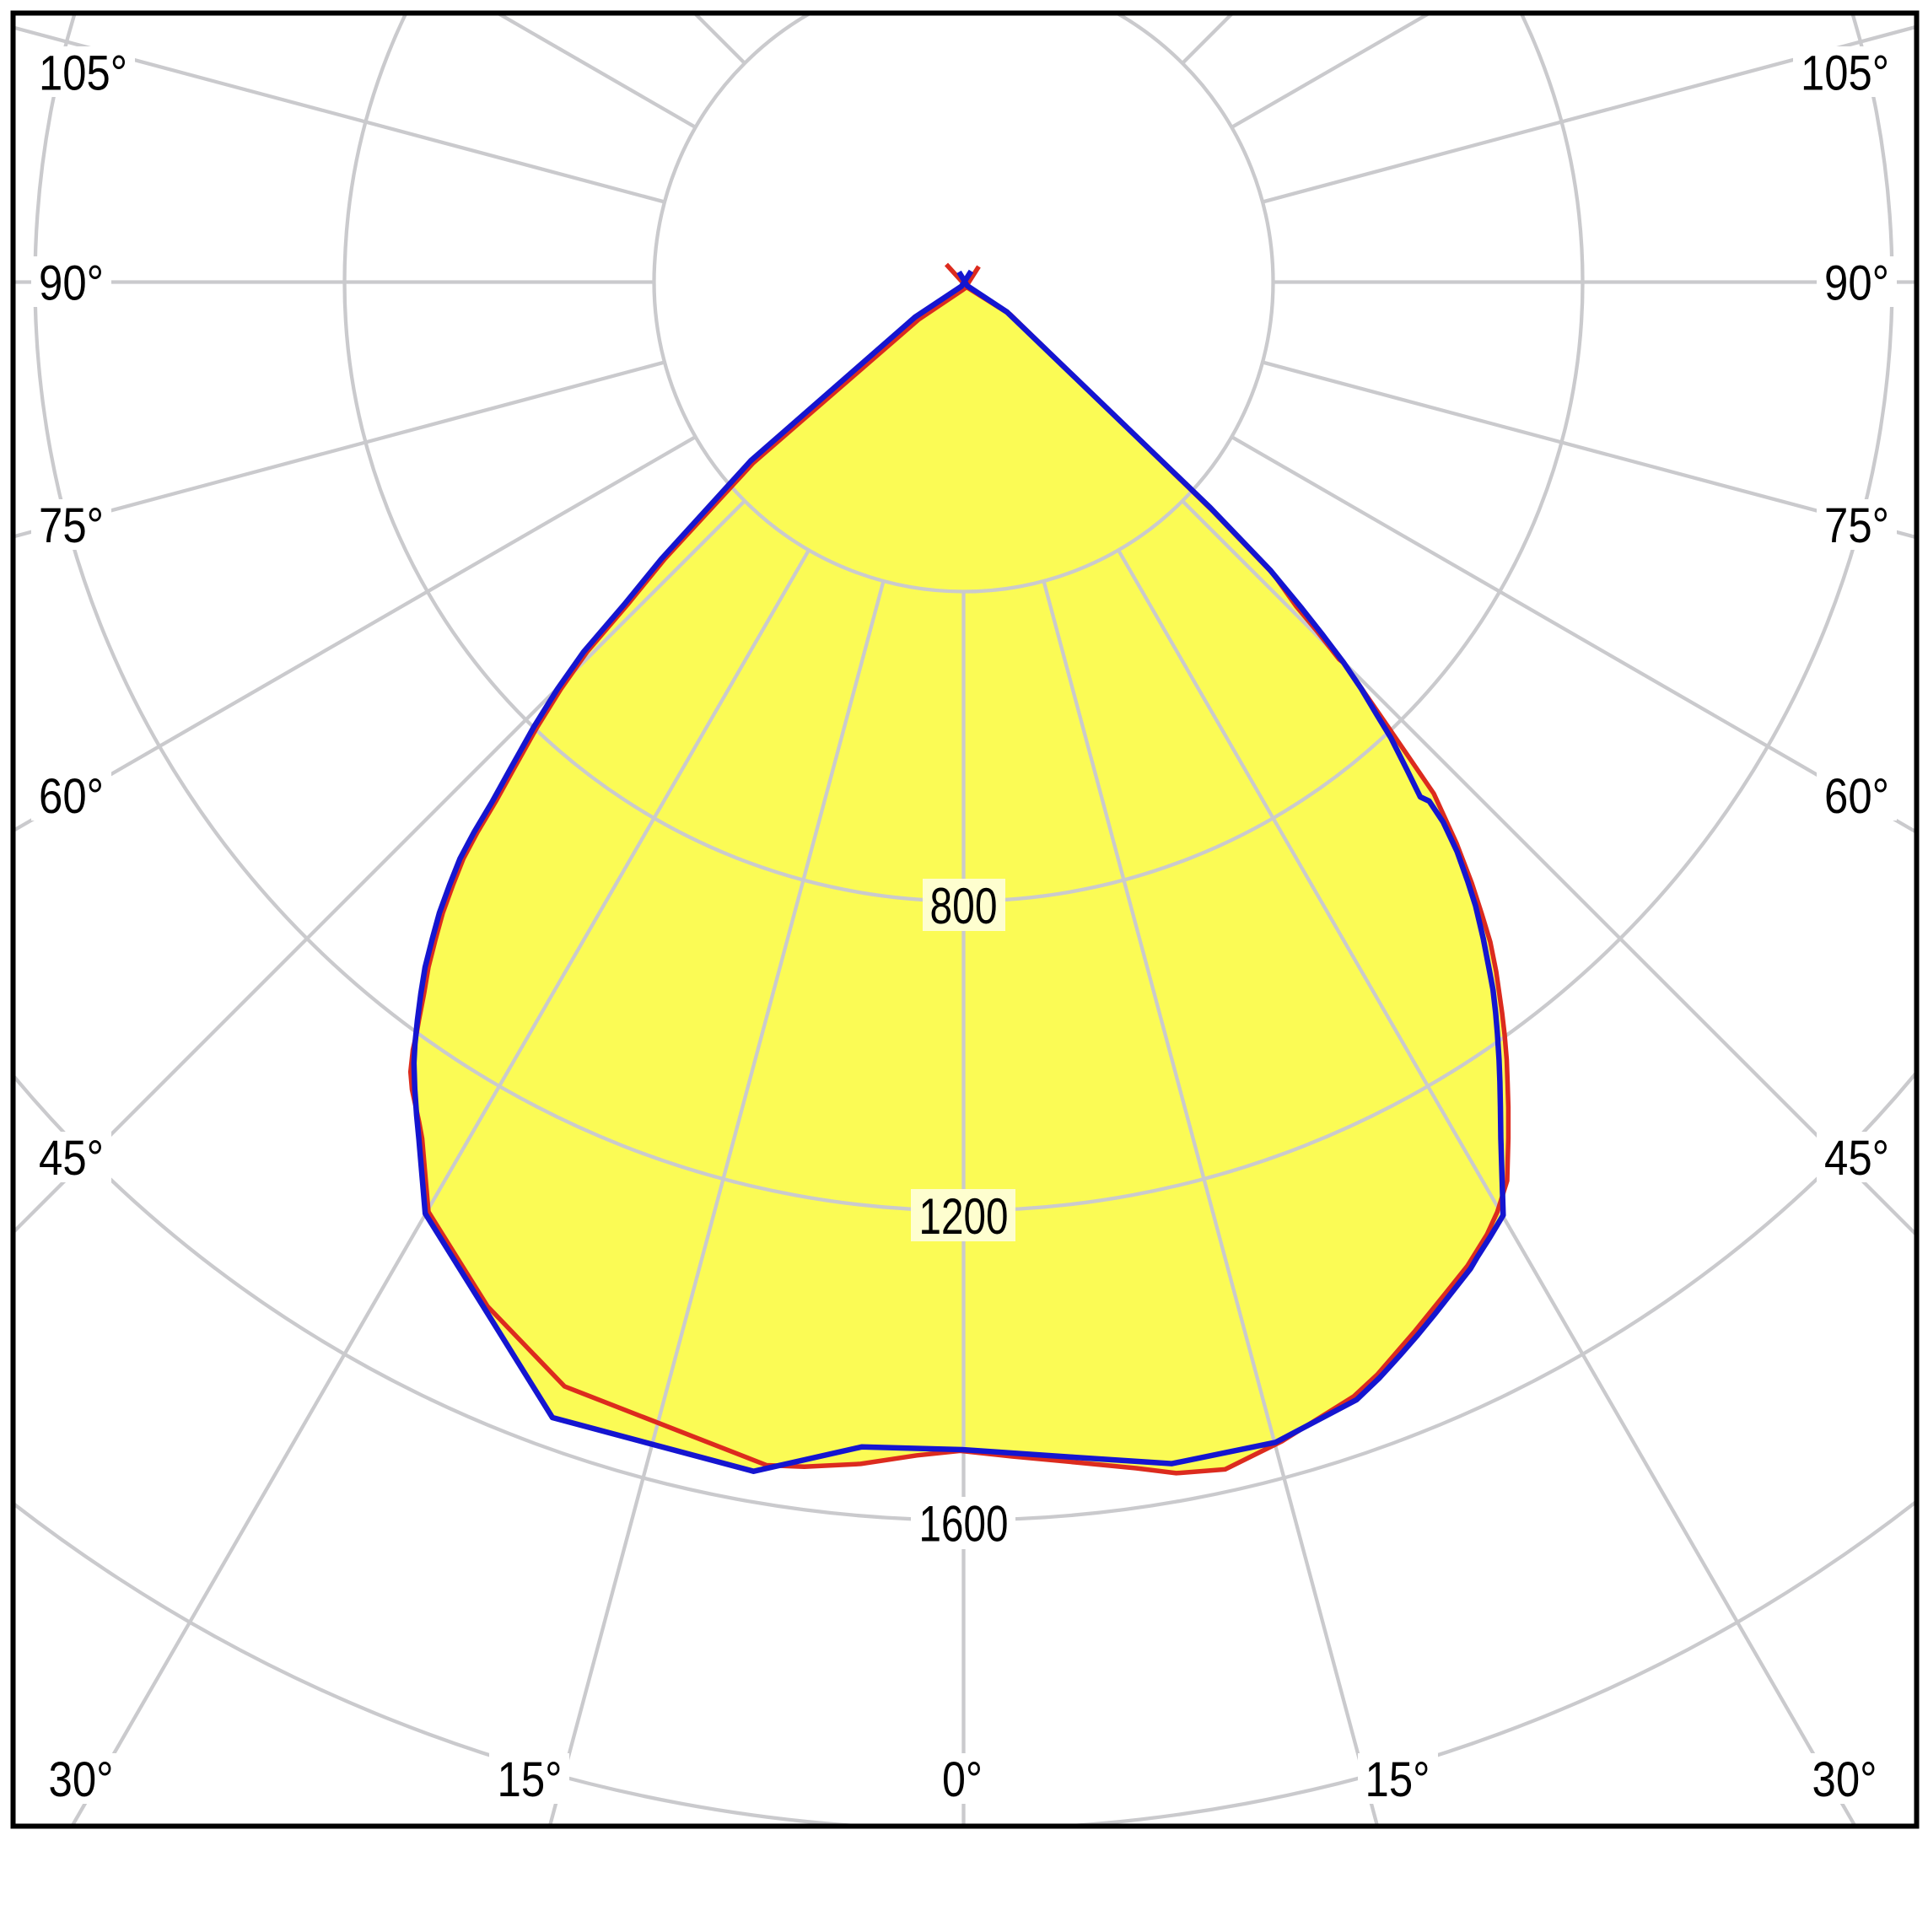 The width and height of the screenshot is (1928, 1932). Describe the element at coordinates (964, 906) in the screenshot. I see `svg-text: 800` at that location.